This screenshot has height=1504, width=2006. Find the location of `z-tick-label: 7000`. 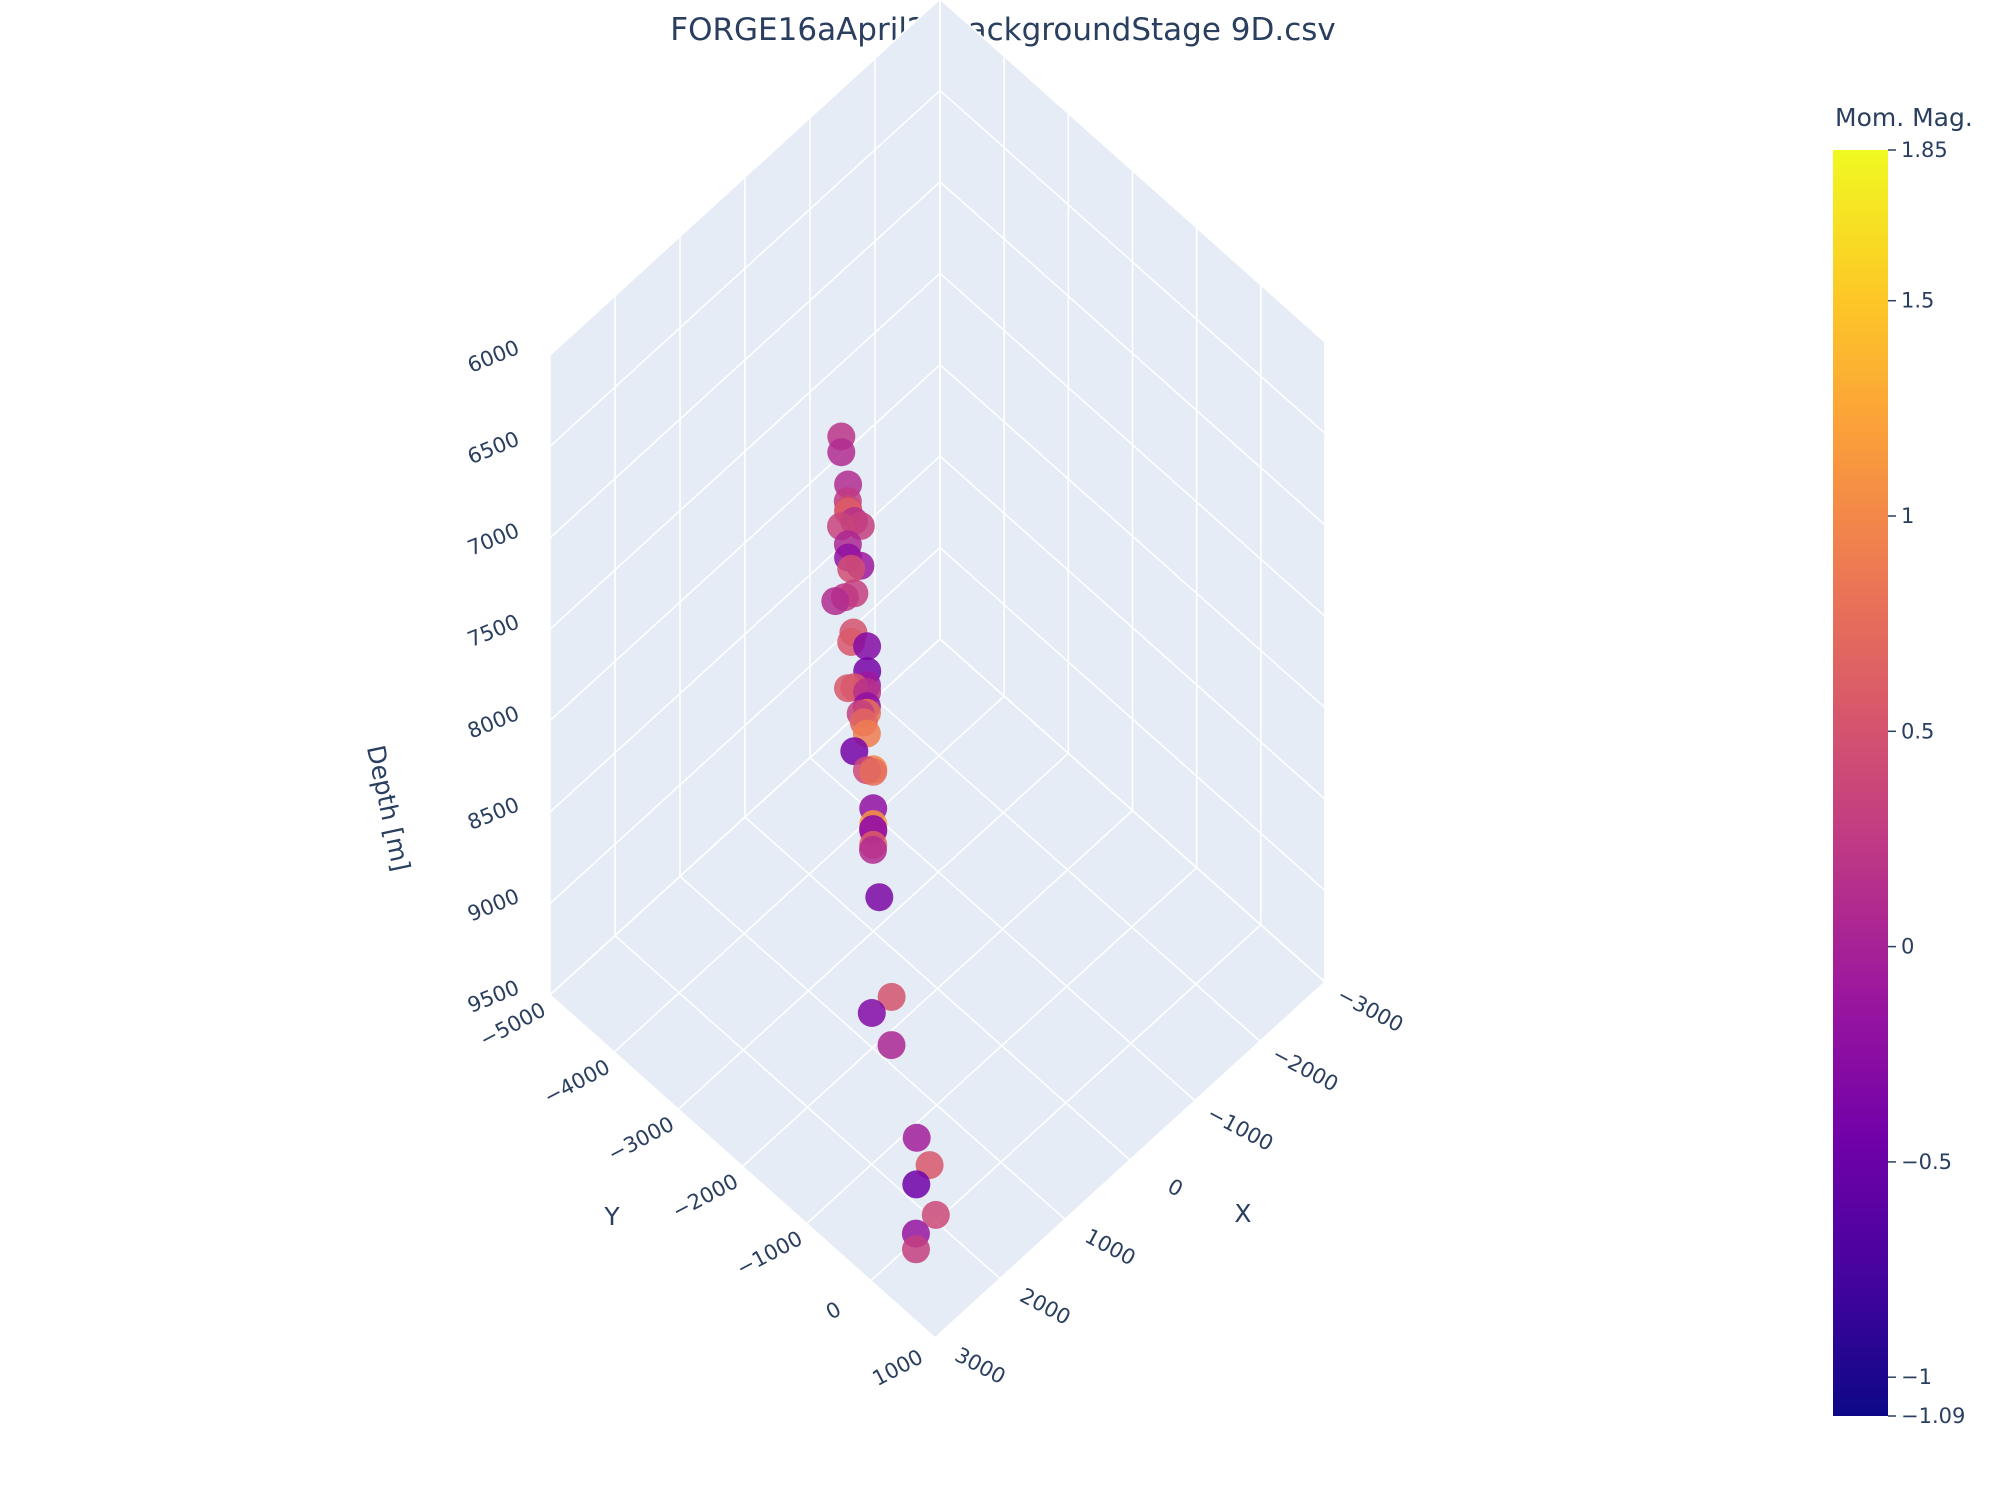

z-tick-label: 7000 is located at coordinates (493, 539).